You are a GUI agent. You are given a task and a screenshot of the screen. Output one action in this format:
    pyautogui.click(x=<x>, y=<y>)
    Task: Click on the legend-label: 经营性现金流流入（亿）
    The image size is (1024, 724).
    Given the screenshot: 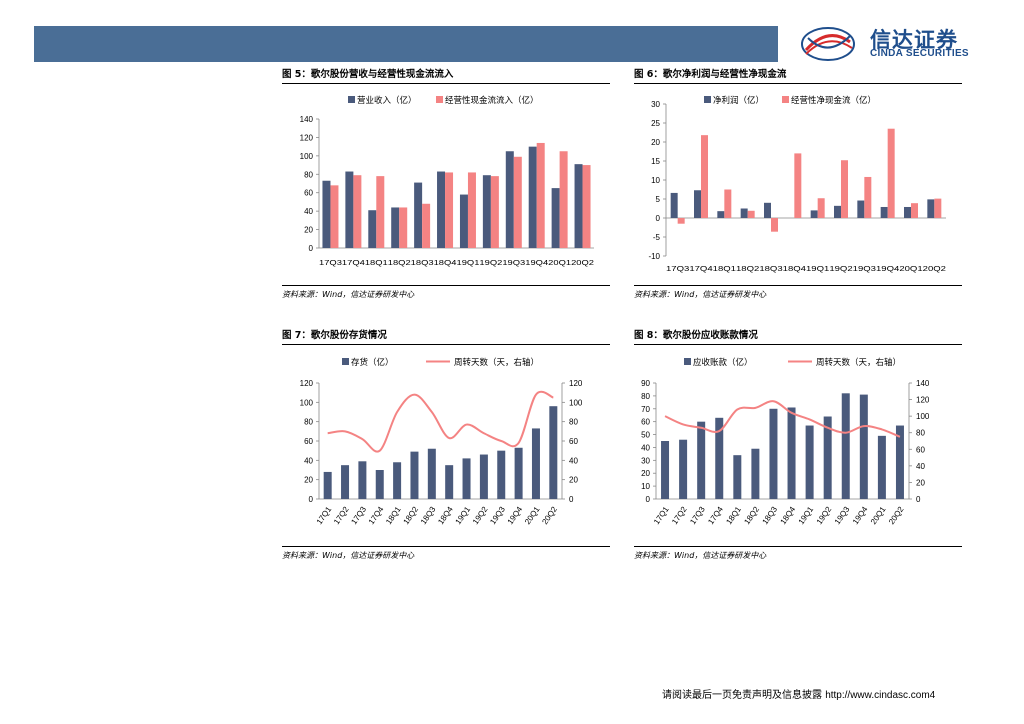 What is the action you would take?
    pyautogui.click(x=492, y=100)
    